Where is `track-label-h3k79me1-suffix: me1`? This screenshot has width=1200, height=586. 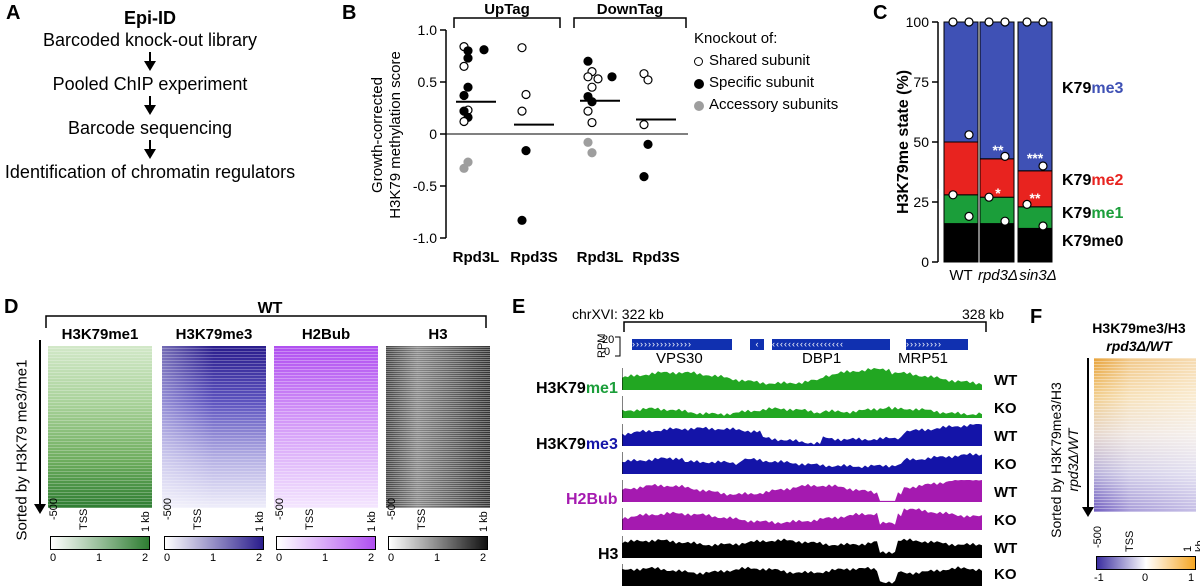 track-label-h3k79me1-suffix: me1 is located at coordinates (601, 388).